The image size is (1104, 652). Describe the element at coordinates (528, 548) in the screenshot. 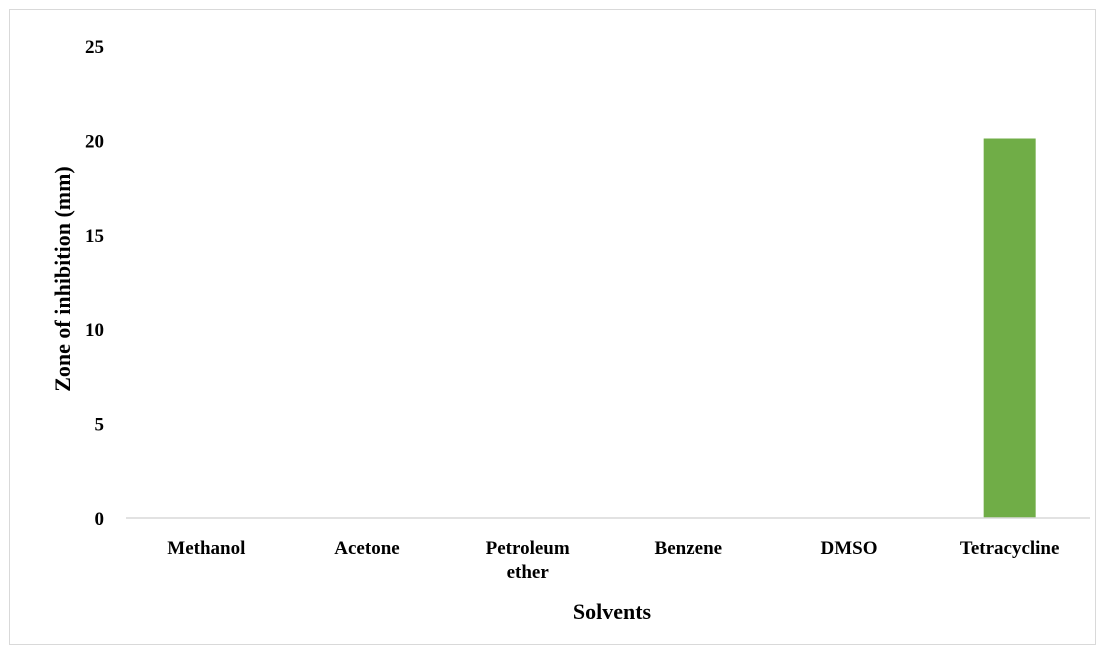

I see `x-tick-label-line: Petroleum` at that location.